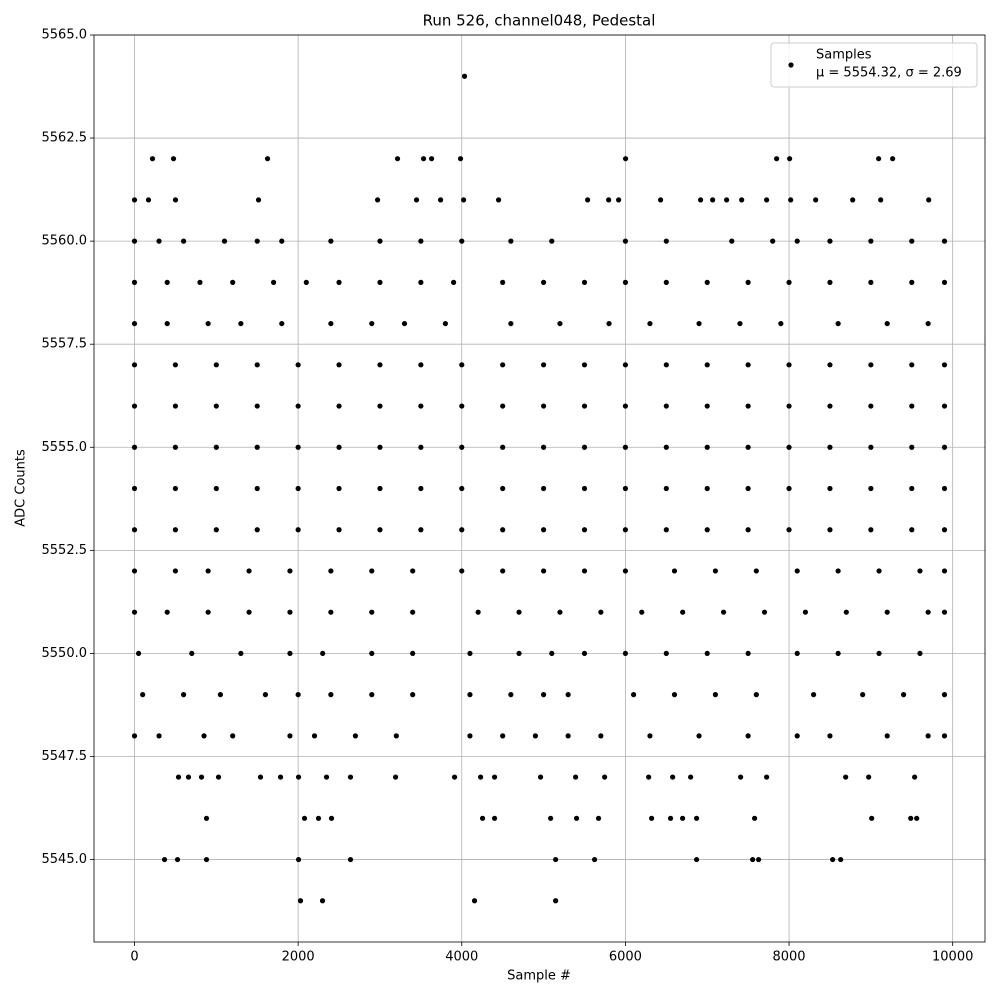 The height and width of the screenshot is (1000, 1000). What do you see at coordinates (889, 73) in the screenshot?
I see `legend-annotation: μ = 5554.32, σ = 2.69` at bounding box center [889, 73].